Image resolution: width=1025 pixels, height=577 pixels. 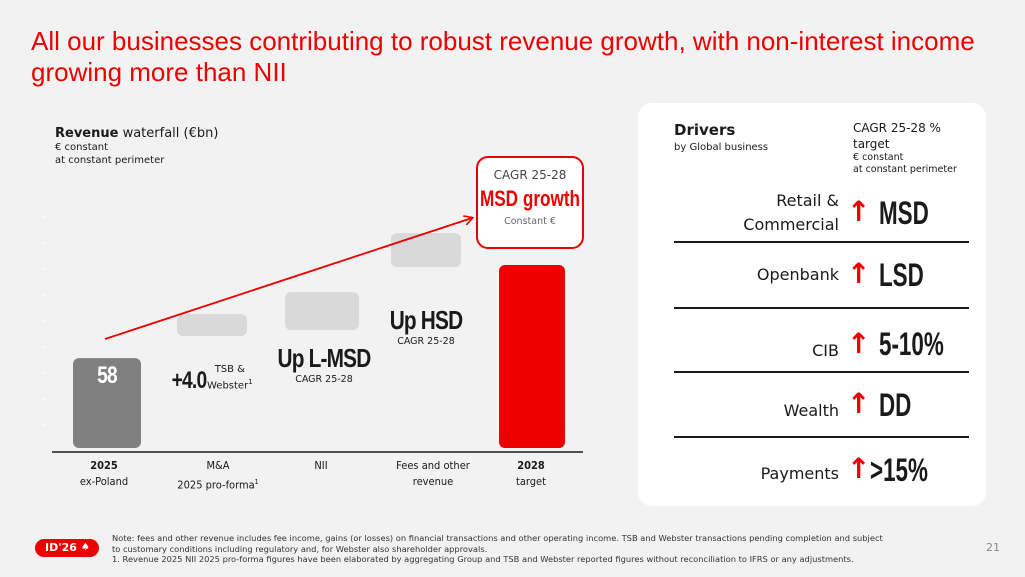 What do you see at coordinates (721, 147) in the screenshot?
I see `drivers-subtitle: by Global business` at bounding box center [721, 147].